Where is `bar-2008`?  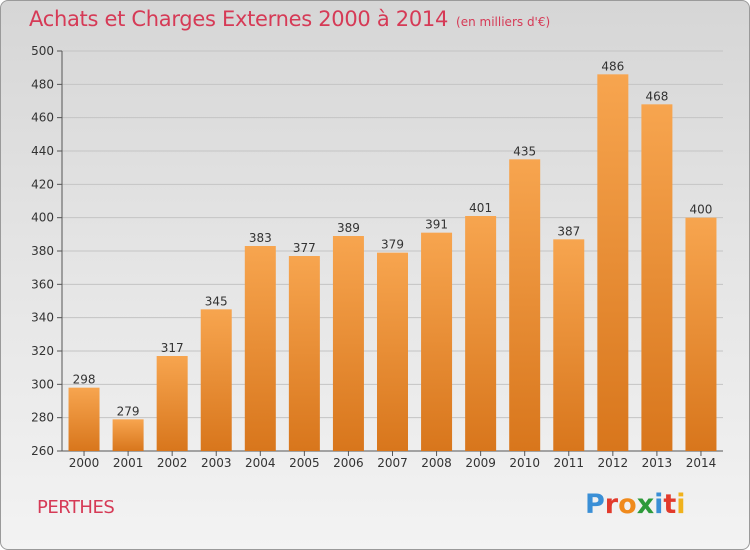 bar-2008 is located at coordinates (437, 341).